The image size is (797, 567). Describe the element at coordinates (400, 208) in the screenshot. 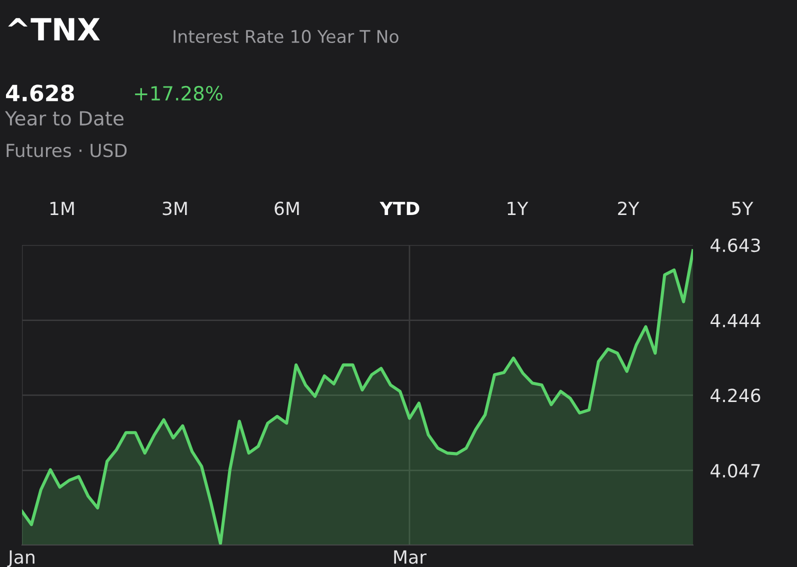

I see `text: YTD` at that location.